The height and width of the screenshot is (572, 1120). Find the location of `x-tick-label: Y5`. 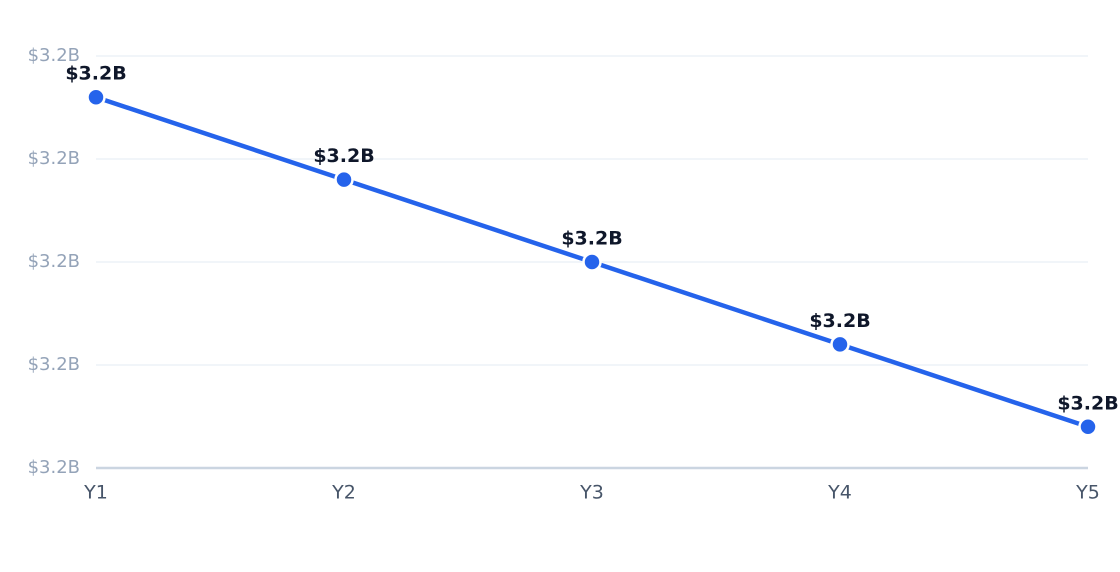

x-tick-label: Y5 is located at coordinates (1087, 493).